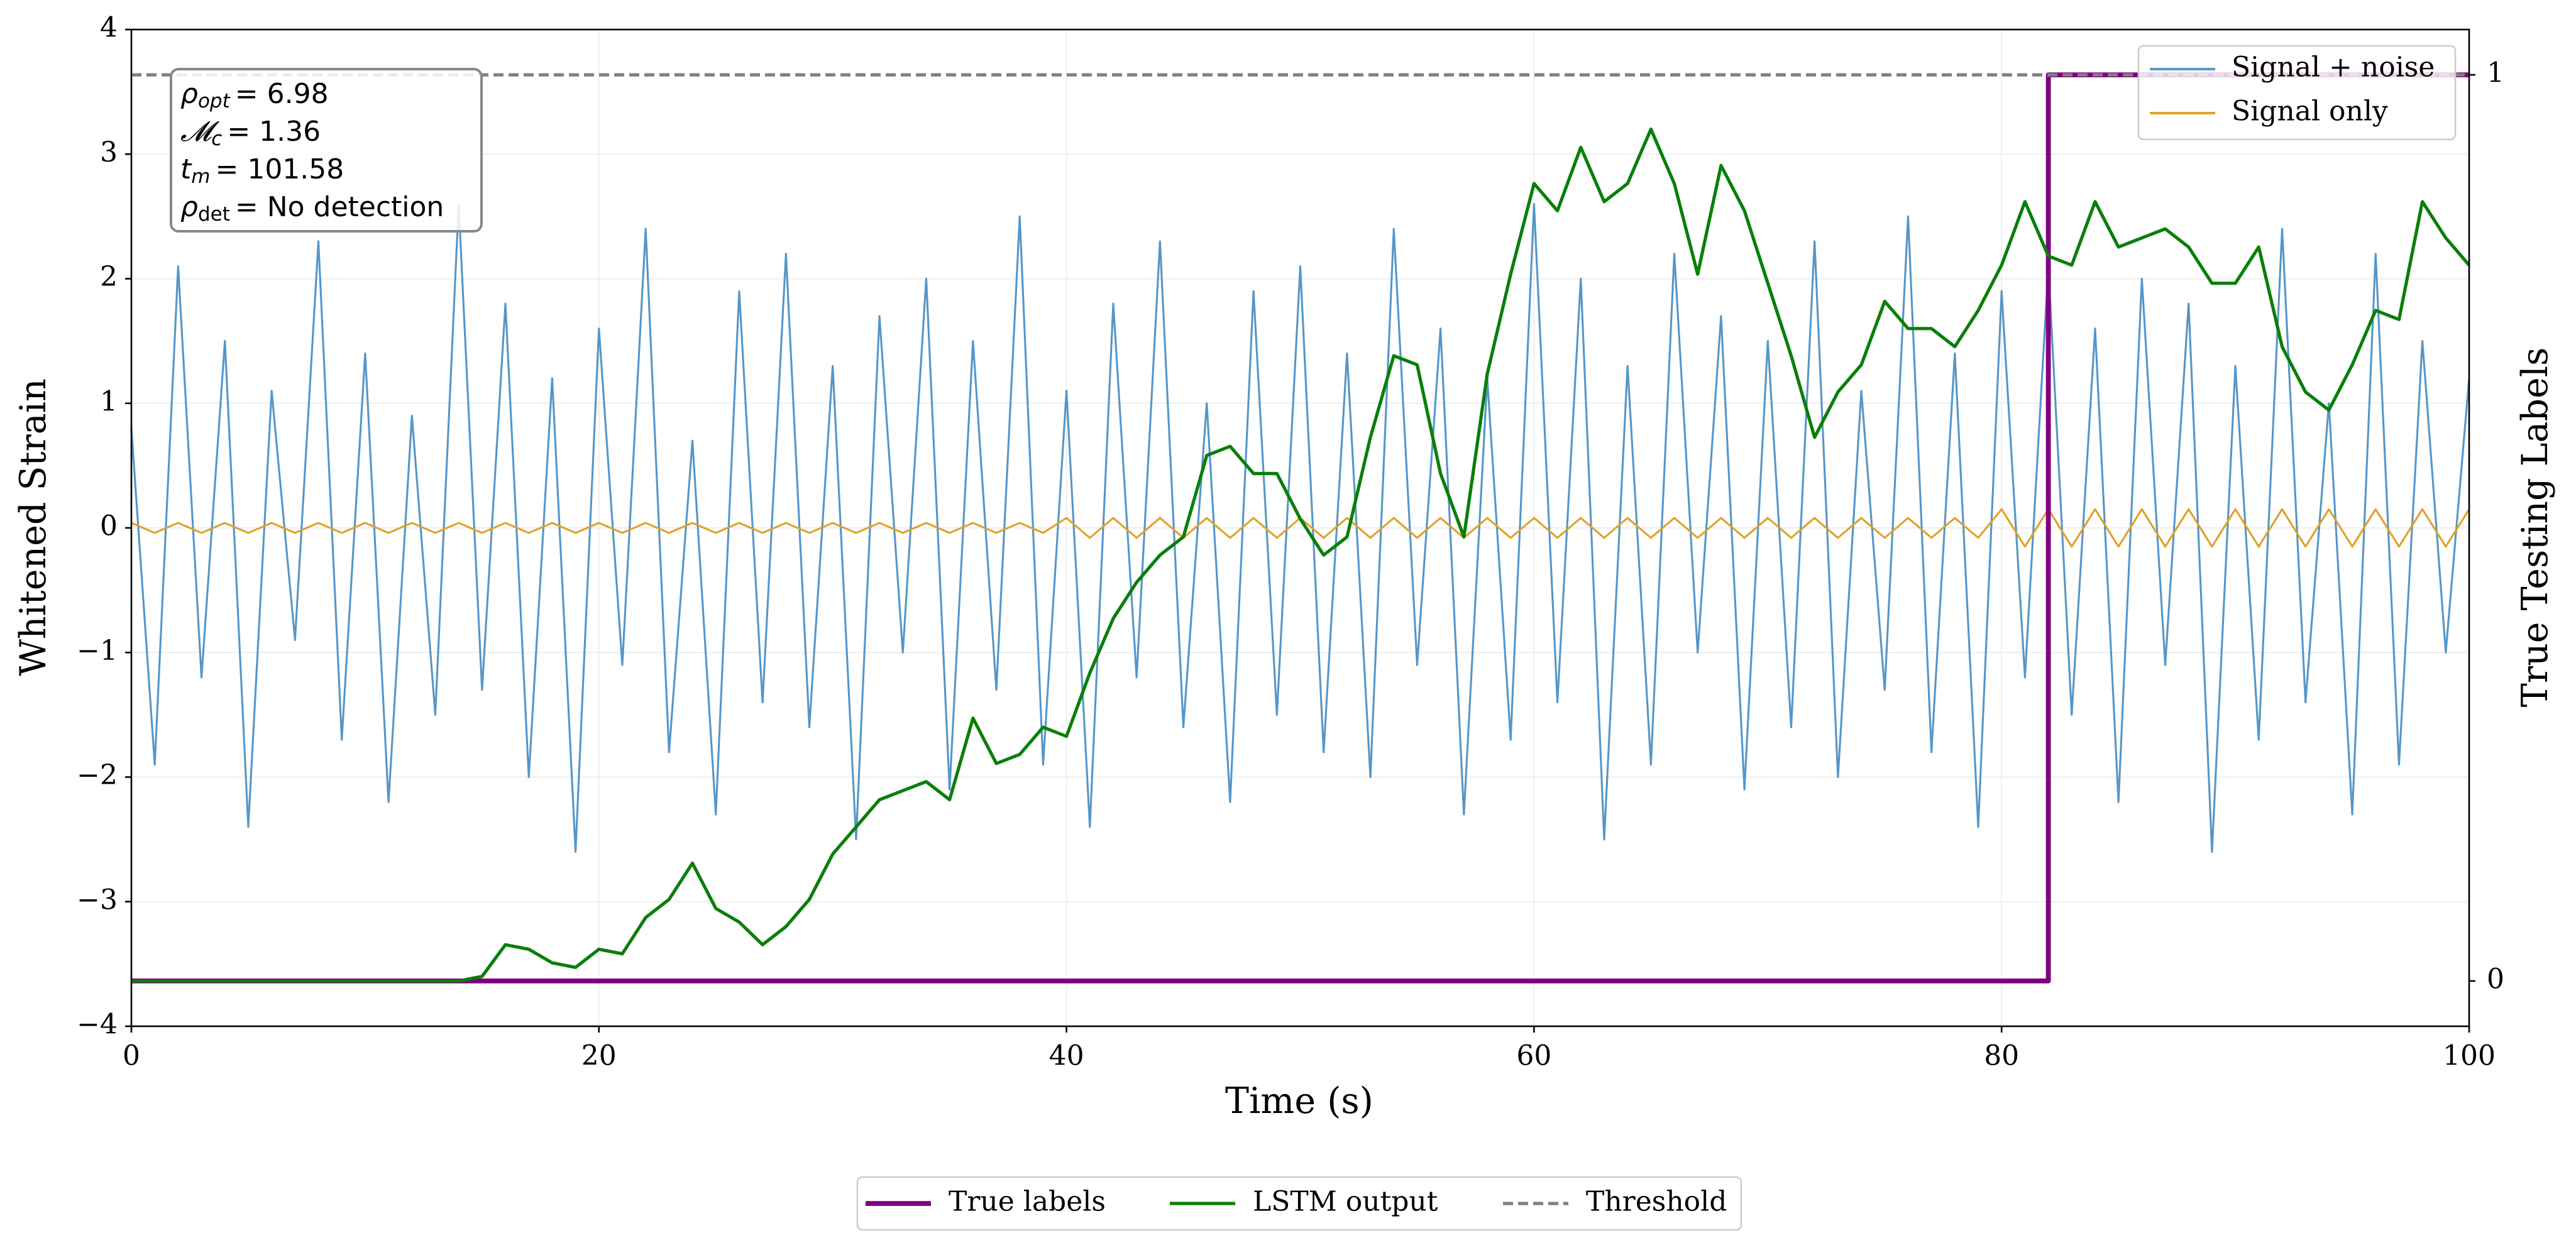 The image size is (2576, 1250). Describe the element at coordinates (1299, 1101) in the screenshot. I see `x-axis-label: Time (s)` at that location.